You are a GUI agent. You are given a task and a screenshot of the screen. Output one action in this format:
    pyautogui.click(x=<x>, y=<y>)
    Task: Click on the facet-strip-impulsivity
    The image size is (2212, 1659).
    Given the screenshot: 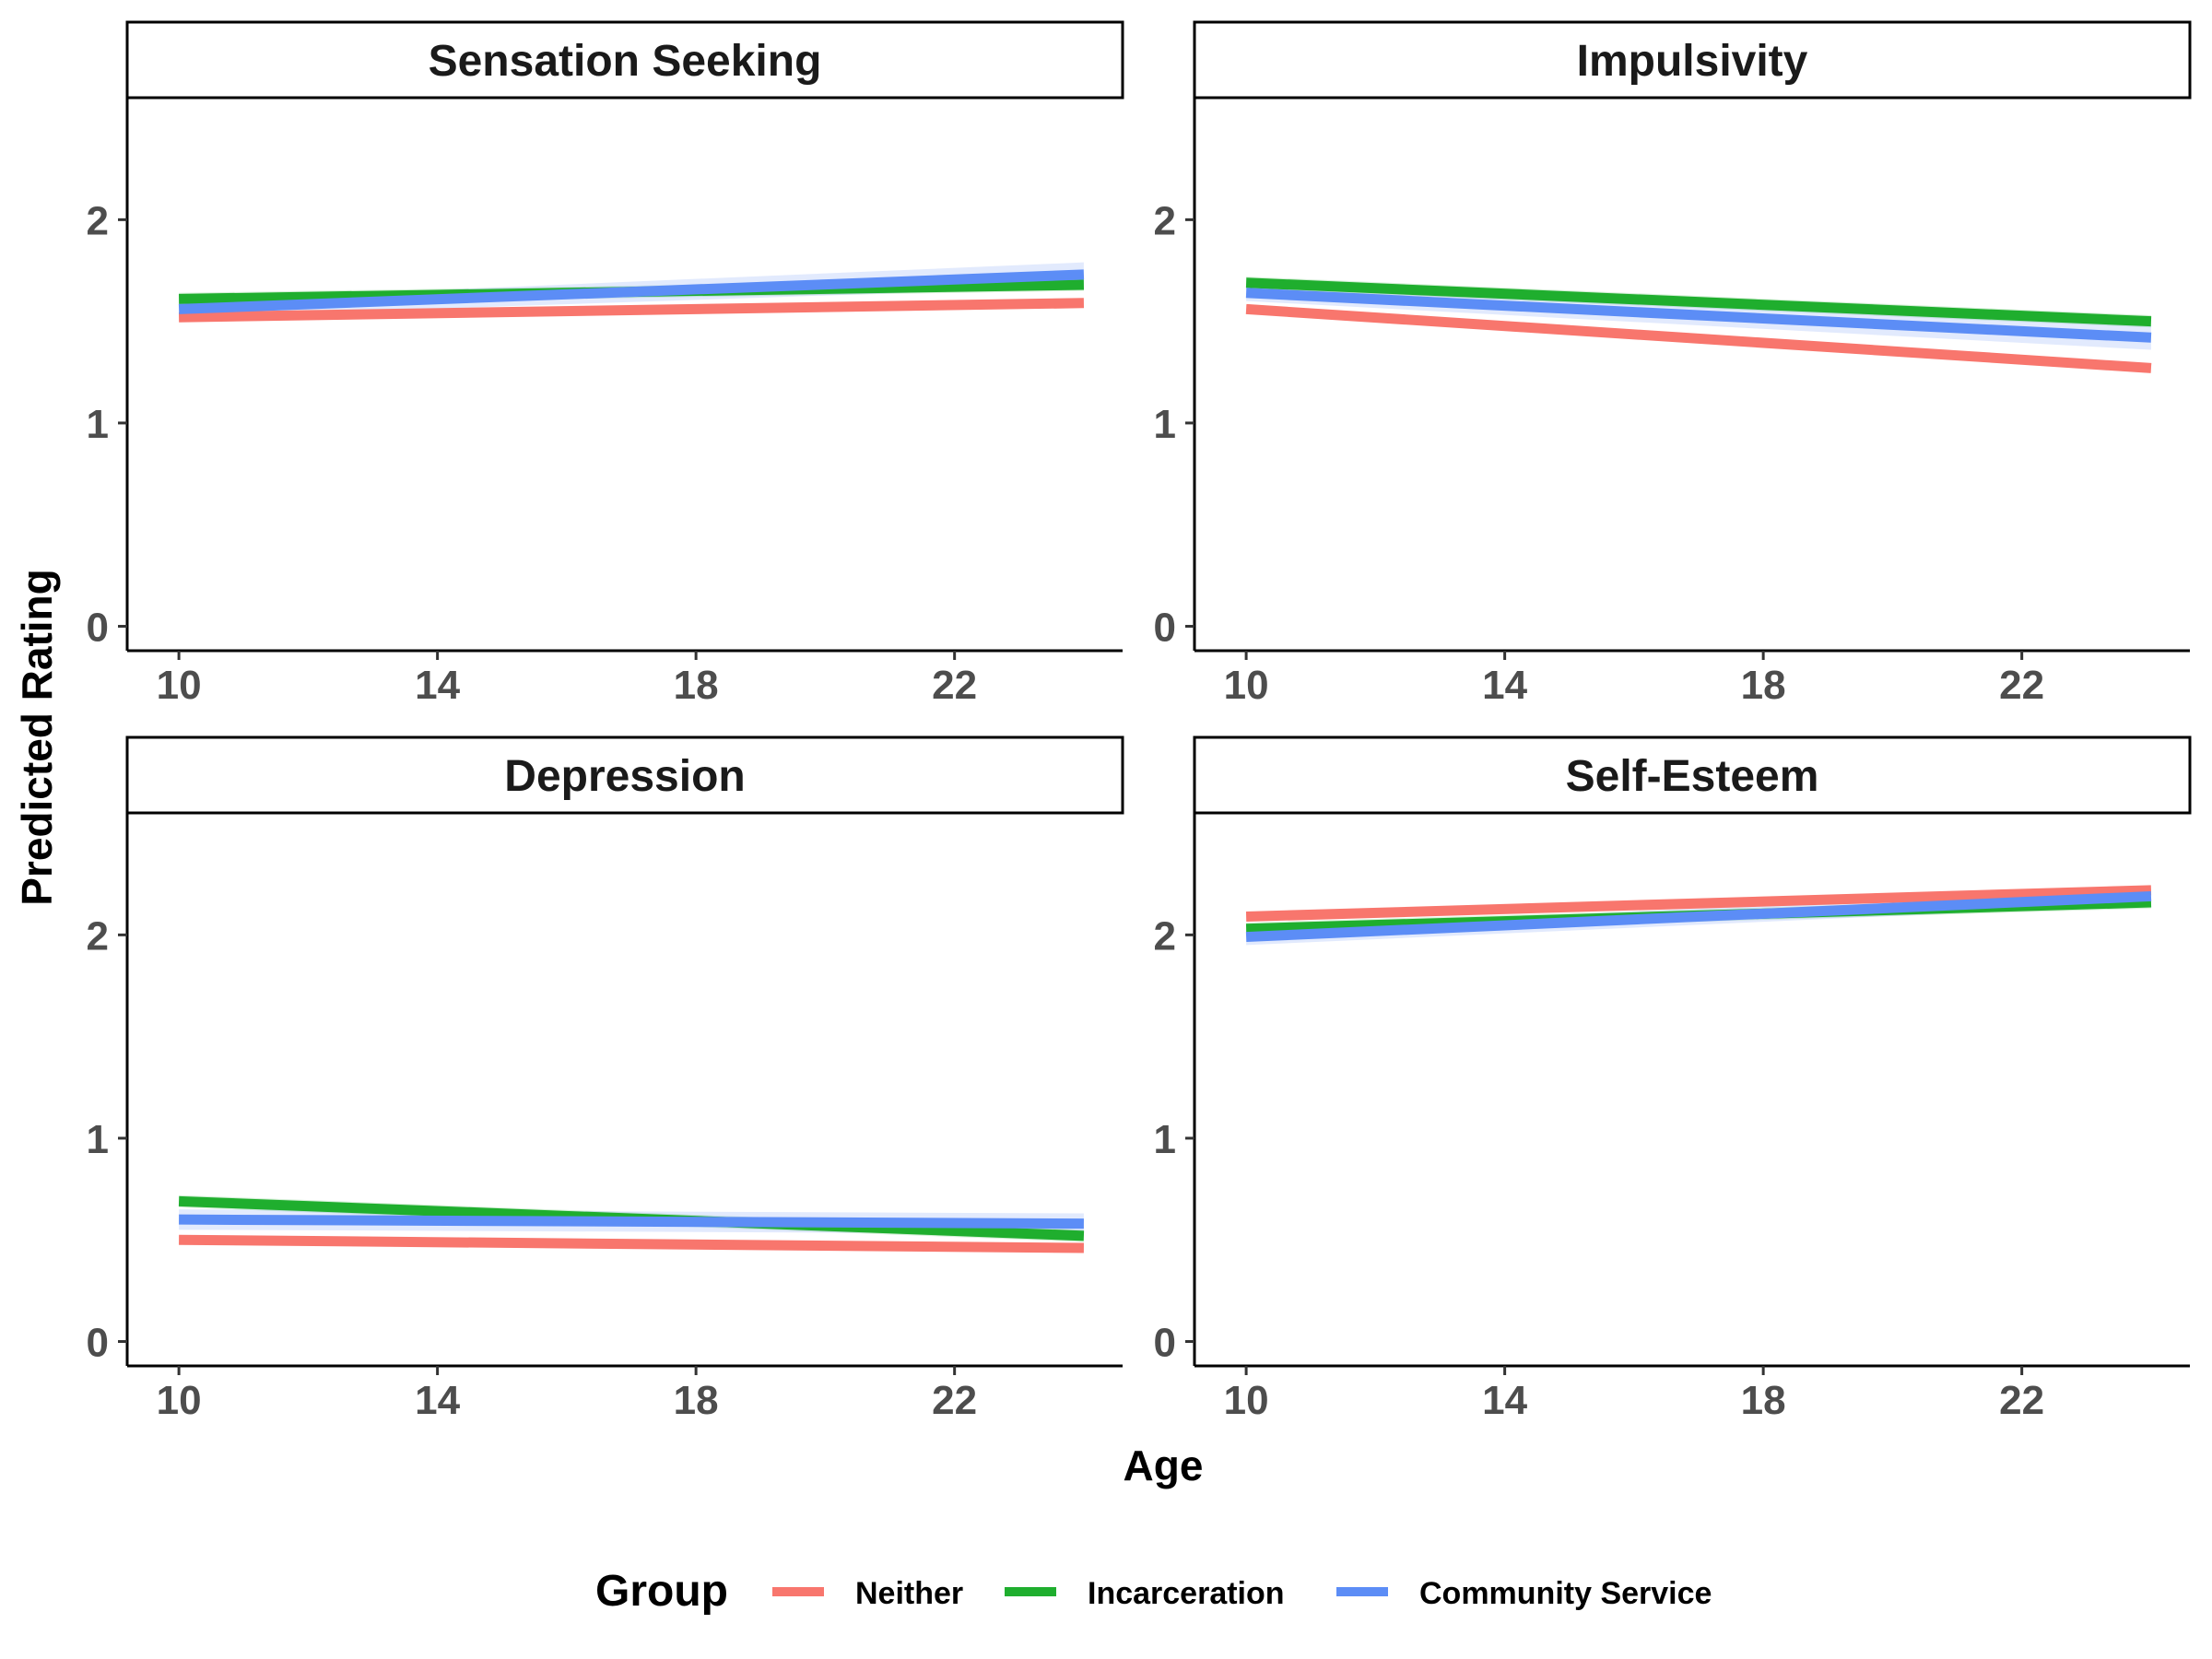 What is the action you would take?
    pyautogui.click(x=1692, y=60)
    